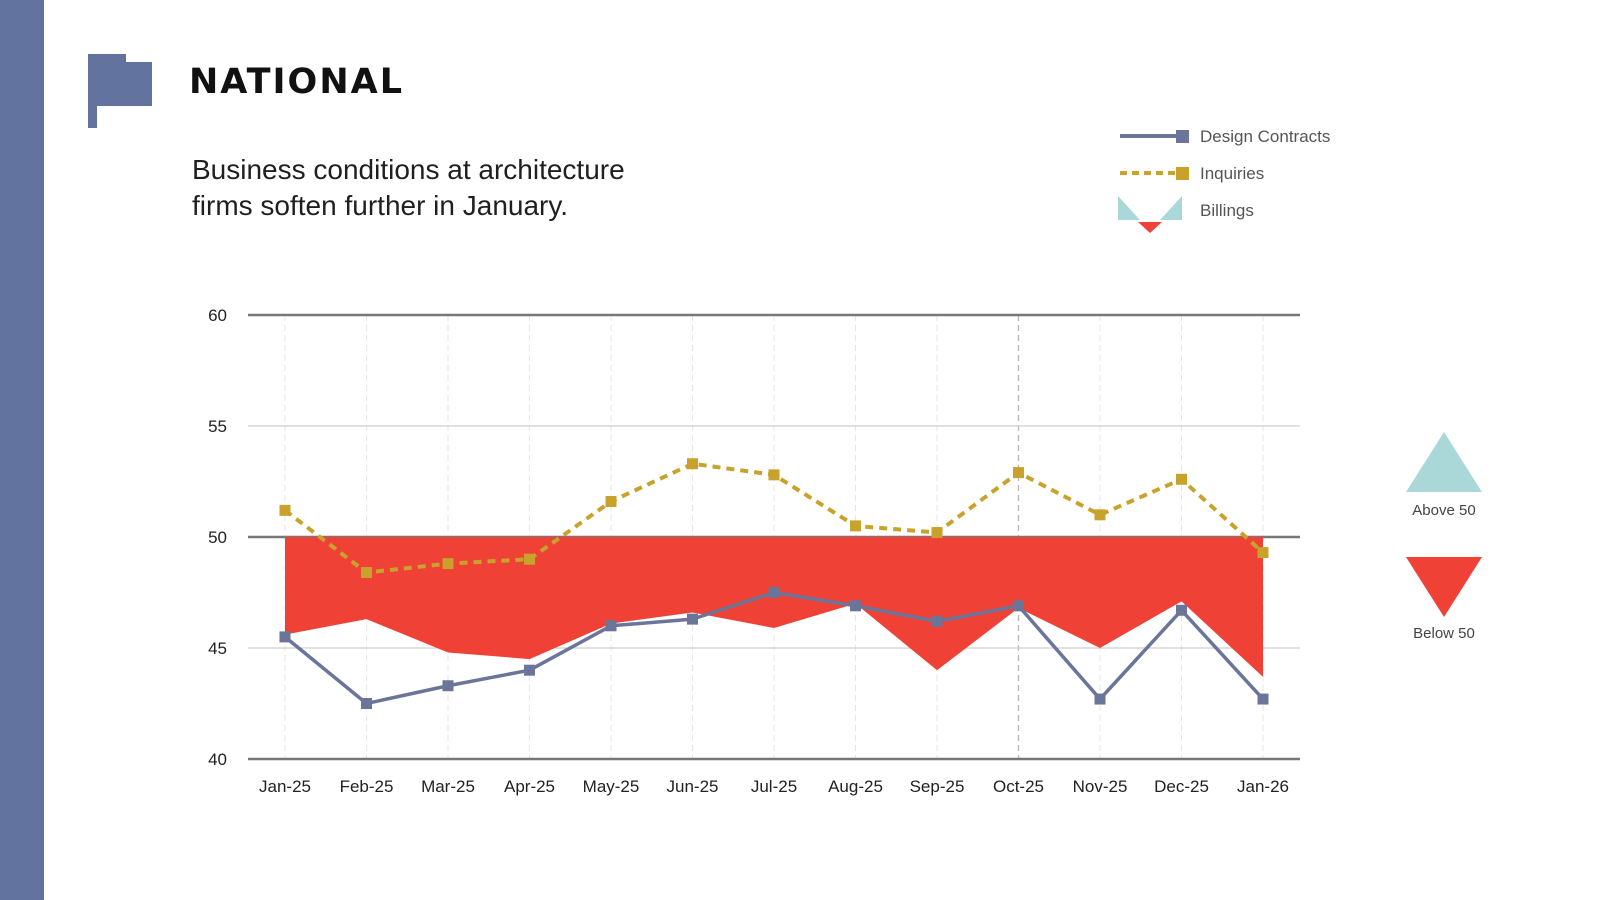 The height and width of the screenshot is (900, 1600). What do you see at coordinates (1227, 210) in the screenshot?
I see `legend-label-billings: Billings` at bounding box center [1227, 210].